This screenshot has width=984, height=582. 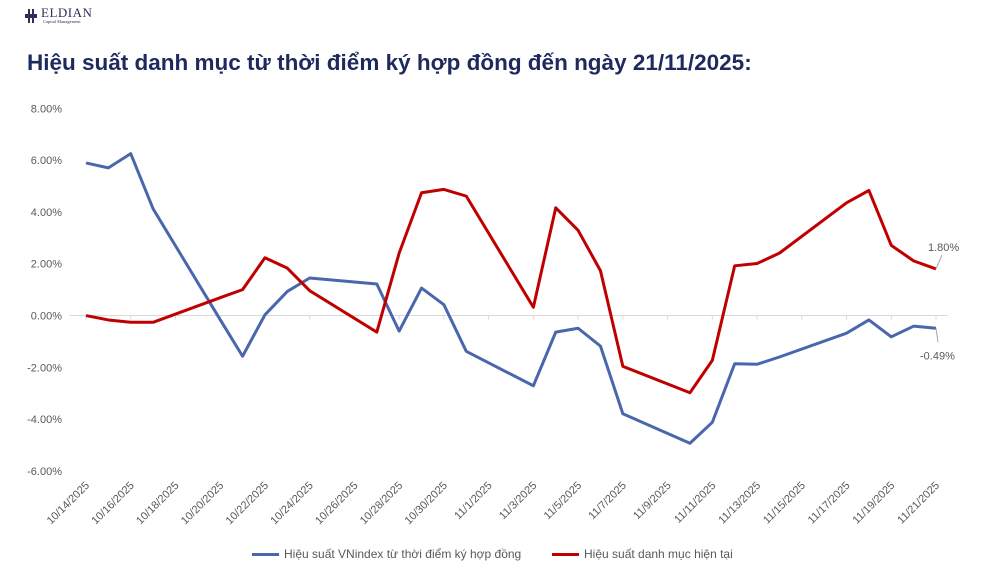 I want to click on x-tick-label: 10/18/2025, so click(x=157, y=503).